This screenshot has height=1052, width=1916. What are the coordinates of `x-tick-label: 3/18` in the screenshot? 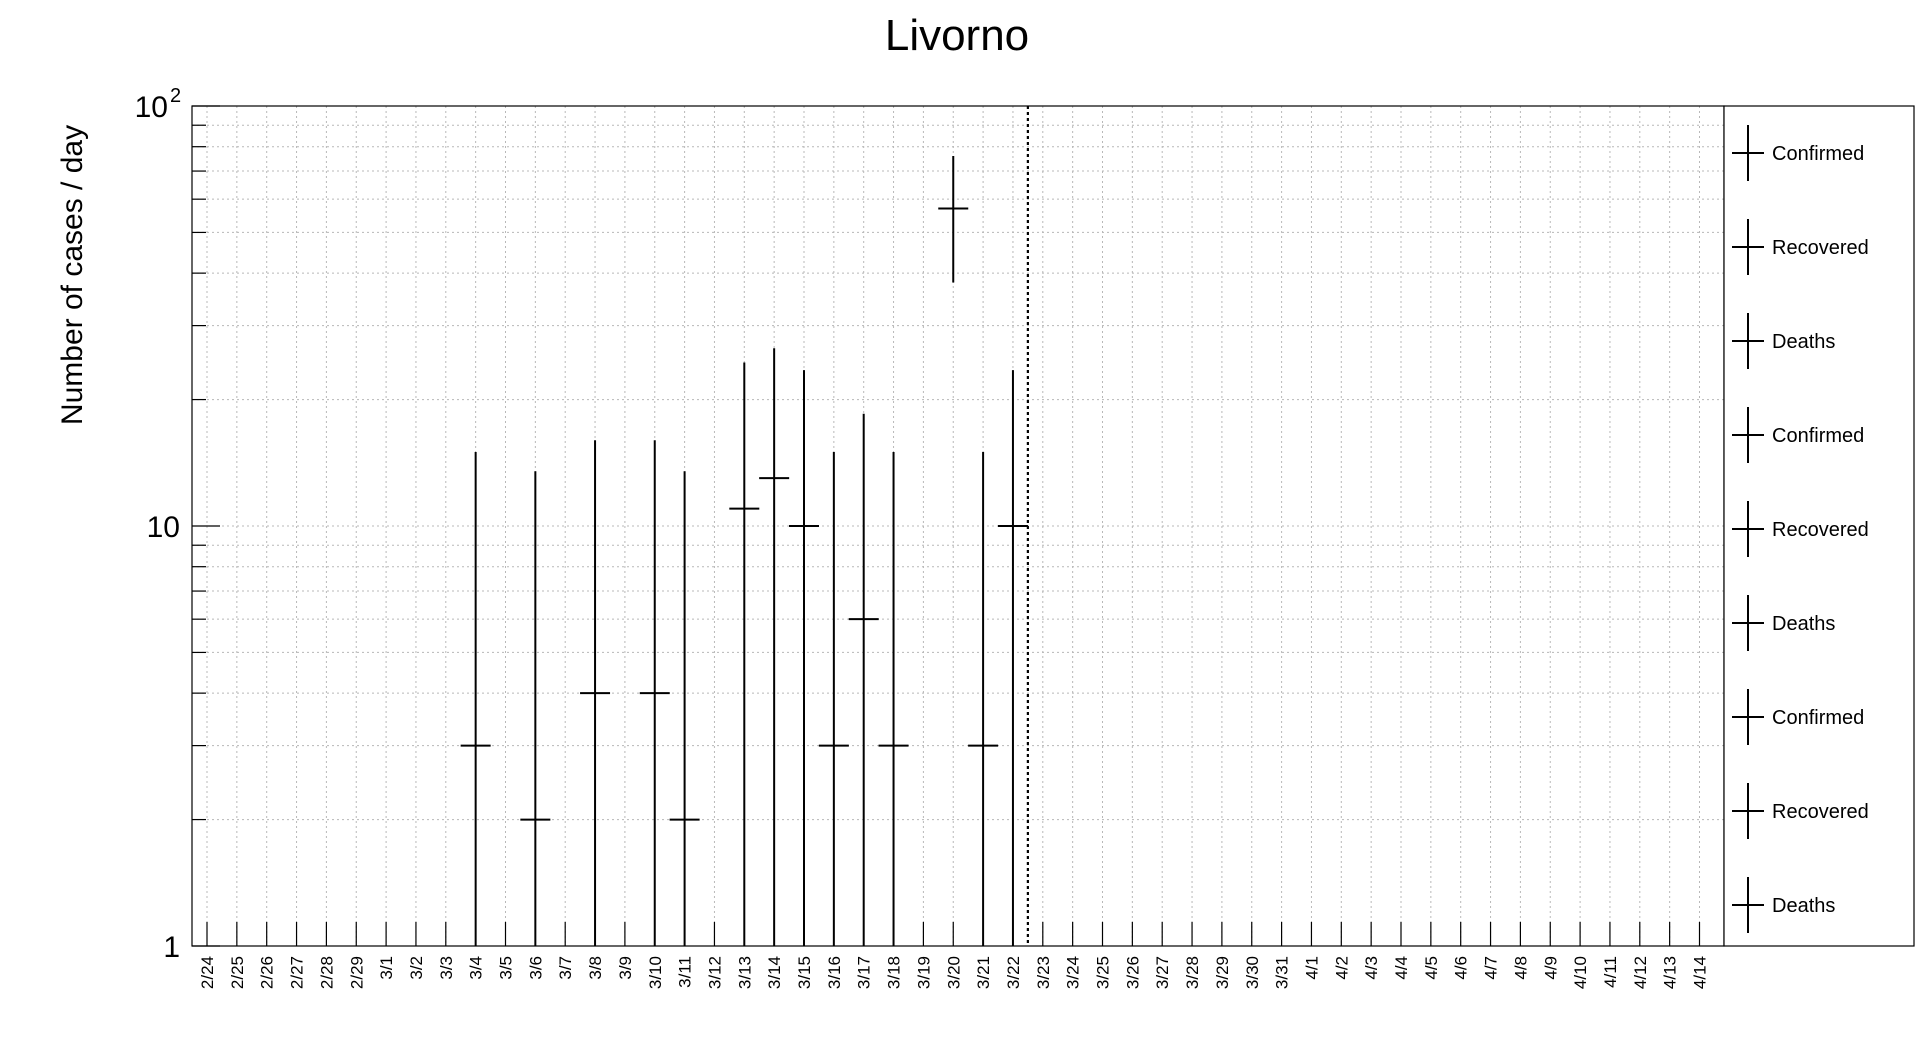 It's located at (894, 972).